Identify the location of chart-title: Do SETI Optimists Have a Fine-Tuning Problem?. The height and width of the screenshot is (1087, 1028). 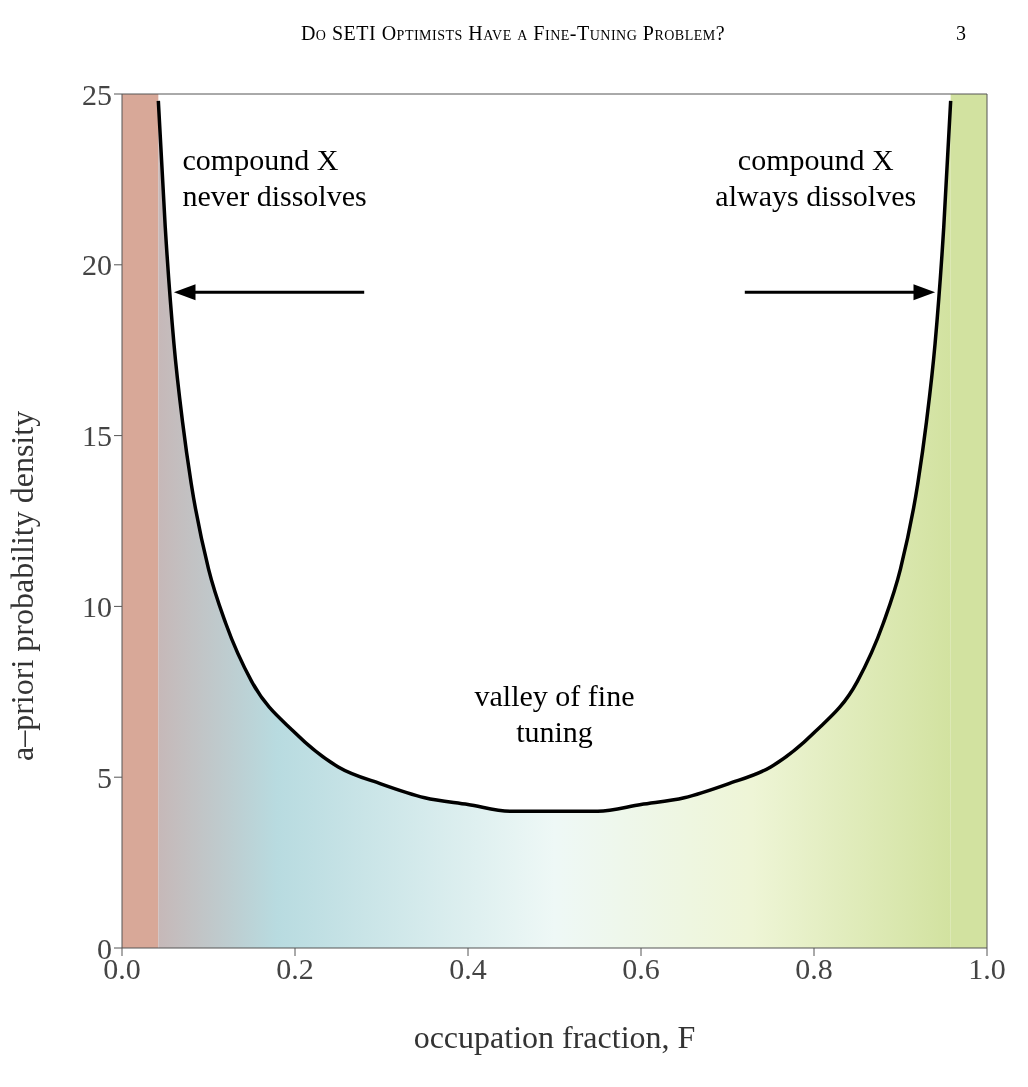
(513, 33).